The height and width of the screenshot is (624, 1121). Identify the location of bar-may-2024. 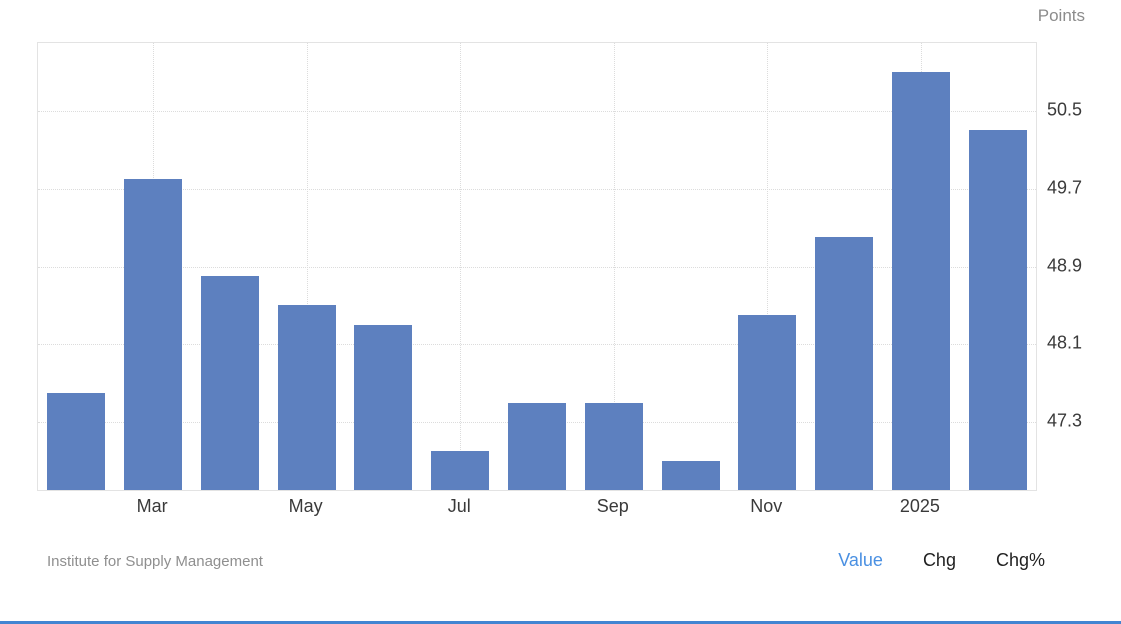
(306, 397).